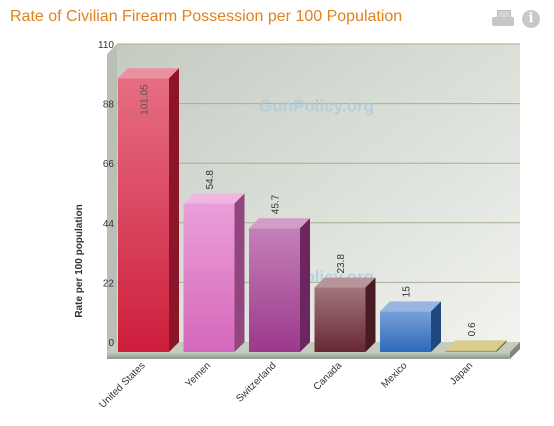 This screenshot has height=426, width=554. What do you see at coordinates (472, 329) in the screenshot?
I see `data-label: 0.6` at bounding box center [472, 329].